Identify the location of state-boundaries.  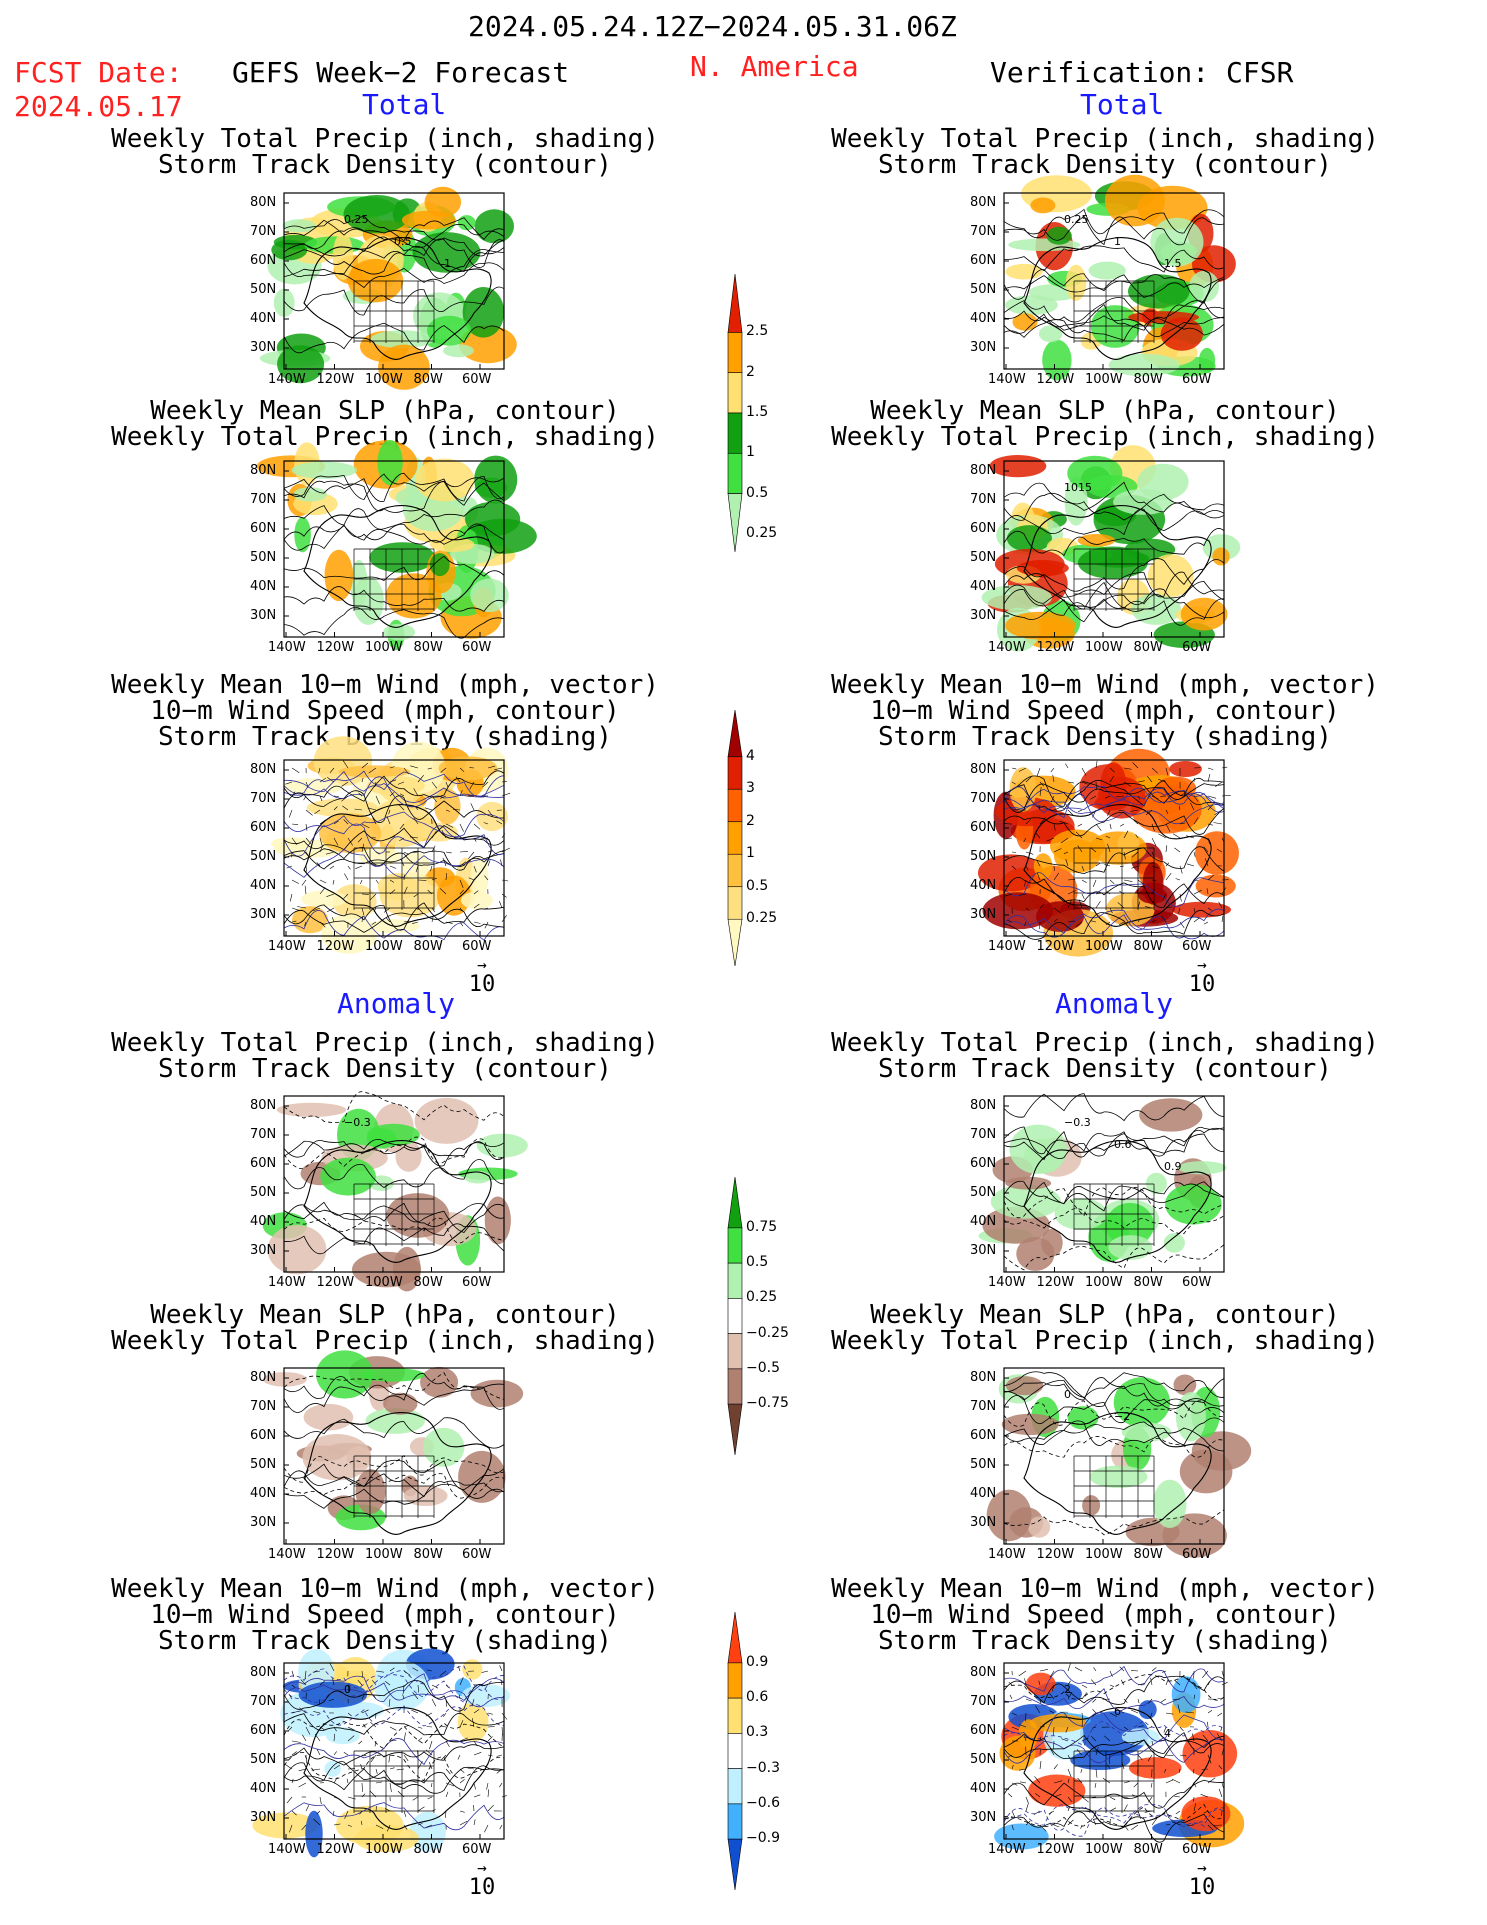
(1114, 1781).